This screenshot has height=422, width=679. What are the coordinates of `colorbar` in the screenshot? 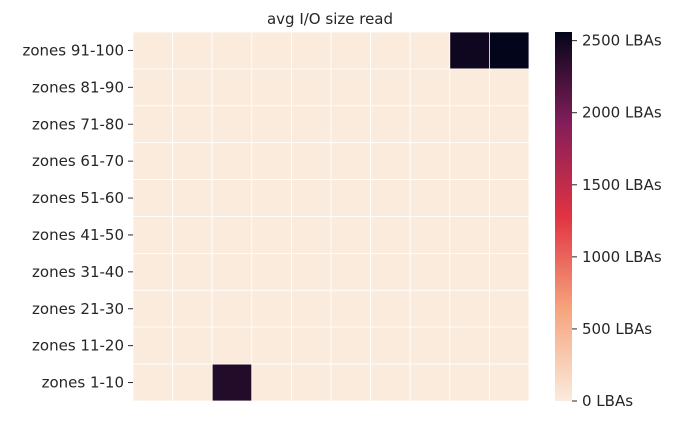 It's located at (563, 216).